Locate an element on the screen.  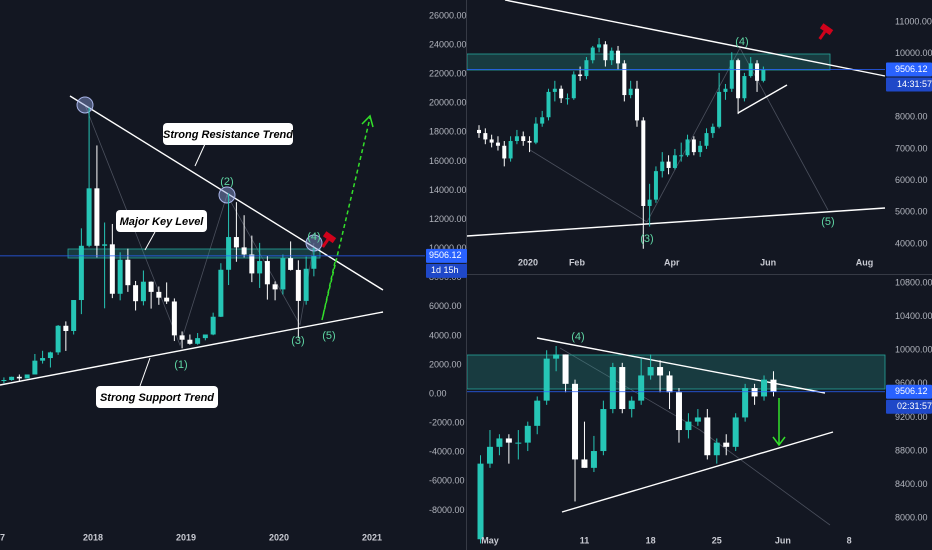
note-text: Strong Support Trend is located at coordinates (157, 398).